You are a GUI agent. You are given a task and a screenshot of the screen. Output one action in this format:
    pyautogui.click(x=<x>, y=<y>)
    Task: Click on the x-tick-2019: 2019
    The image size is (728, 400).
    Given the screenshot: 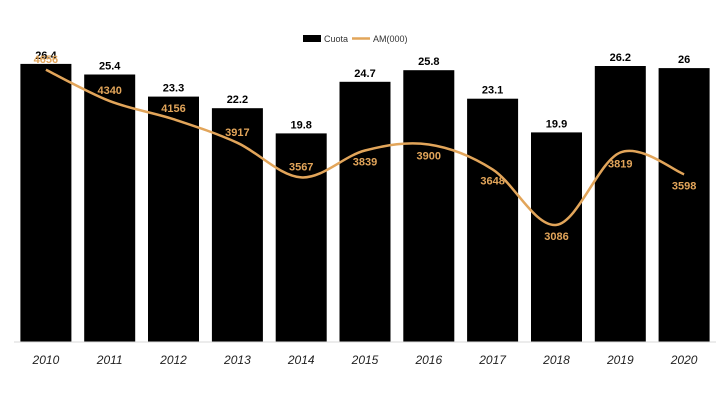 What is the action you would take?
    pyautogui.click(x=620, y=360)
    